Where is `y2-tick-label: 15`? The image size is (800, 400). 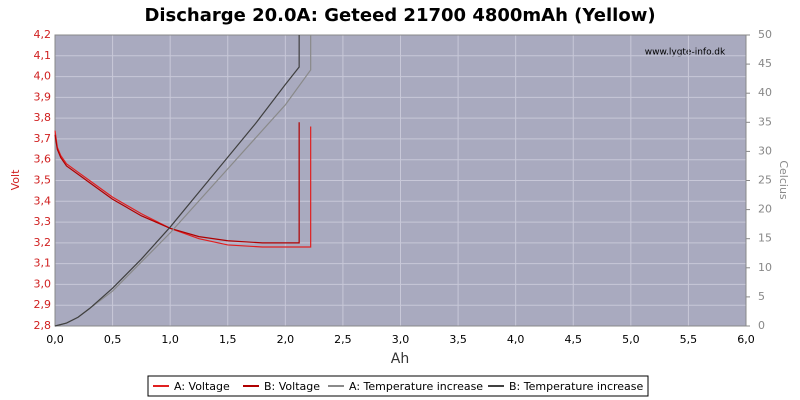 y2-tick-label: 15 is located at coordinates (765, 238).